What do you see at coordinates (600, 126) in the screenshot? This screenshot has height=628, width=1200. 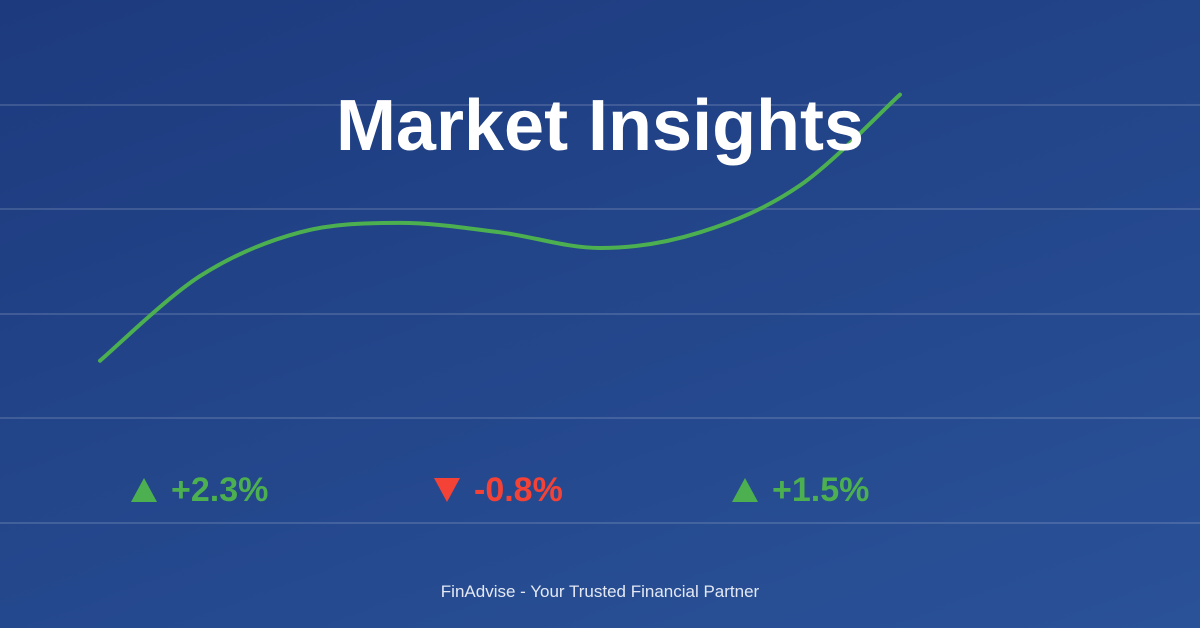 I see `page-title: Market Insights` at bounding box center [600, 126].